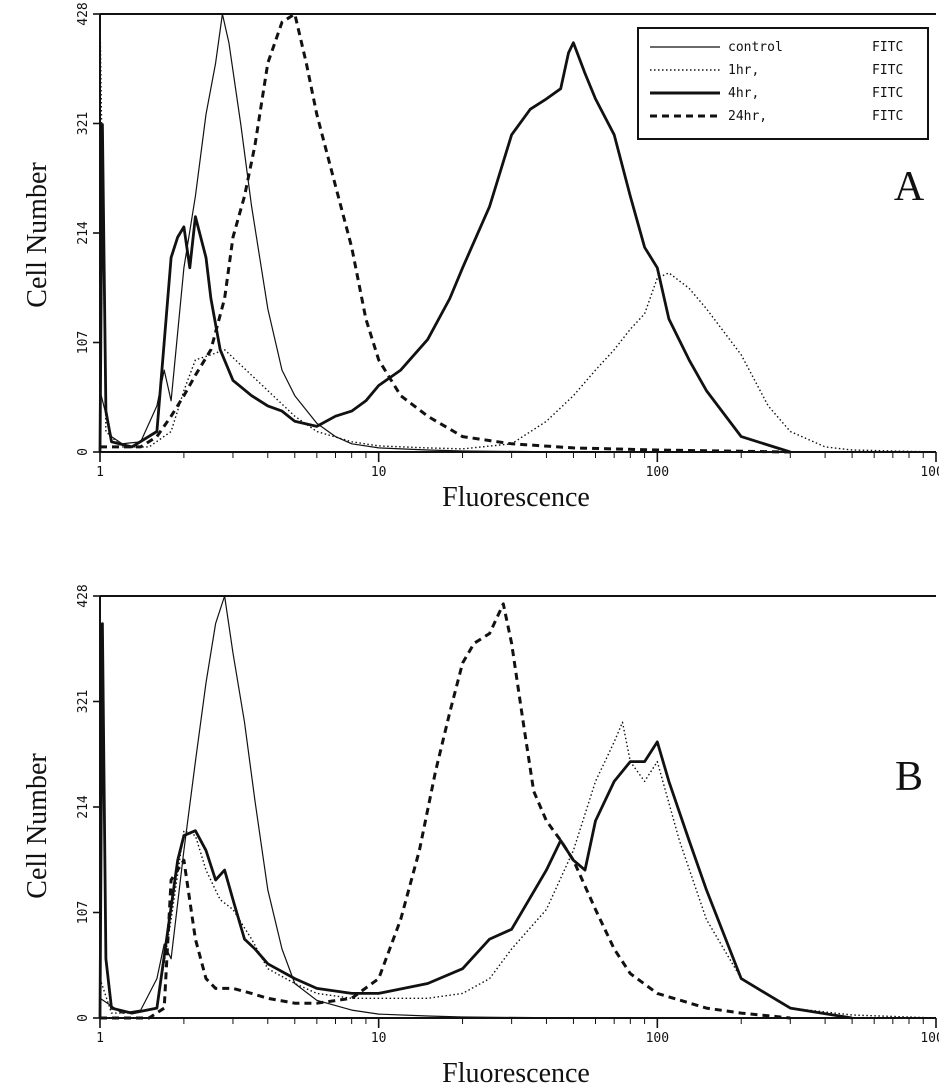 The image size is (939, 1088). I want to click on panel-b-letter: B, so click(909, 777).